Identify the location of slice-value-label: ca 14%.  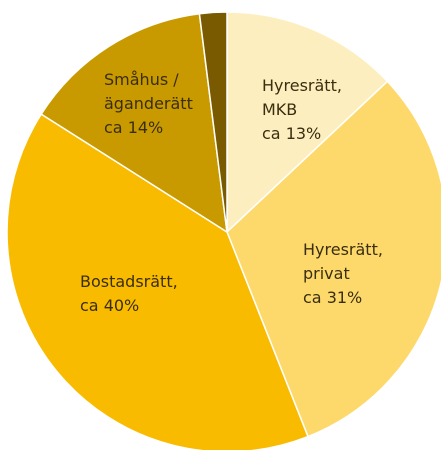
(134, 127).